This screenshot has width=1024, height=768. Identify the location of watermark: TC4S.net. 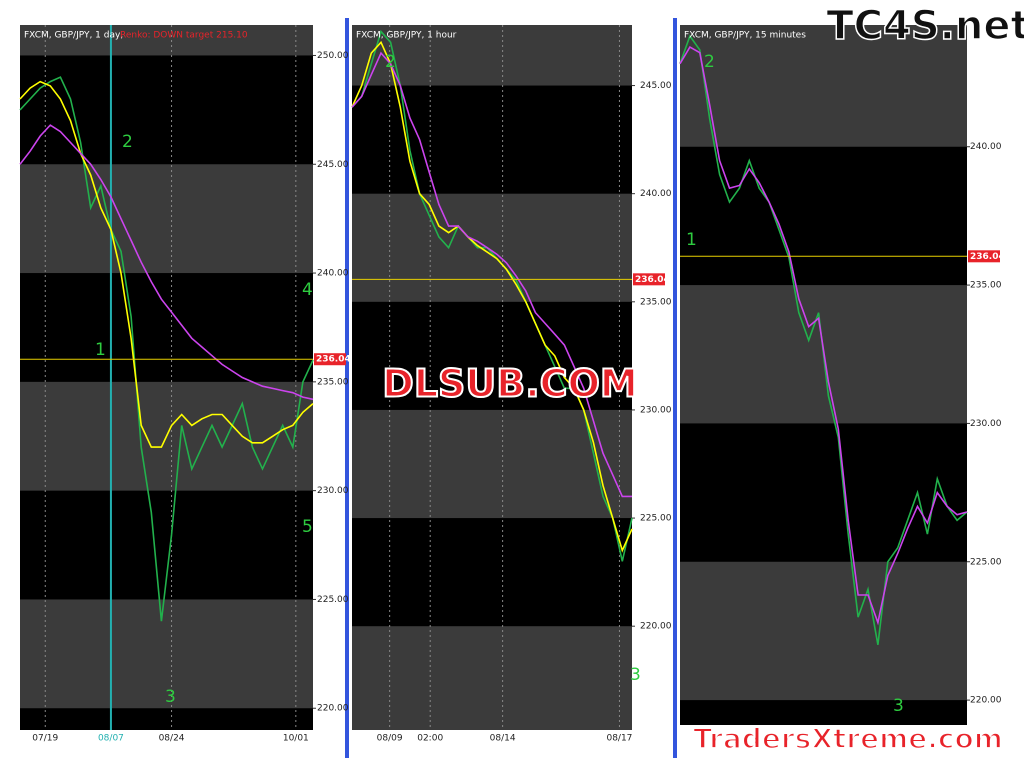
(925, 26).